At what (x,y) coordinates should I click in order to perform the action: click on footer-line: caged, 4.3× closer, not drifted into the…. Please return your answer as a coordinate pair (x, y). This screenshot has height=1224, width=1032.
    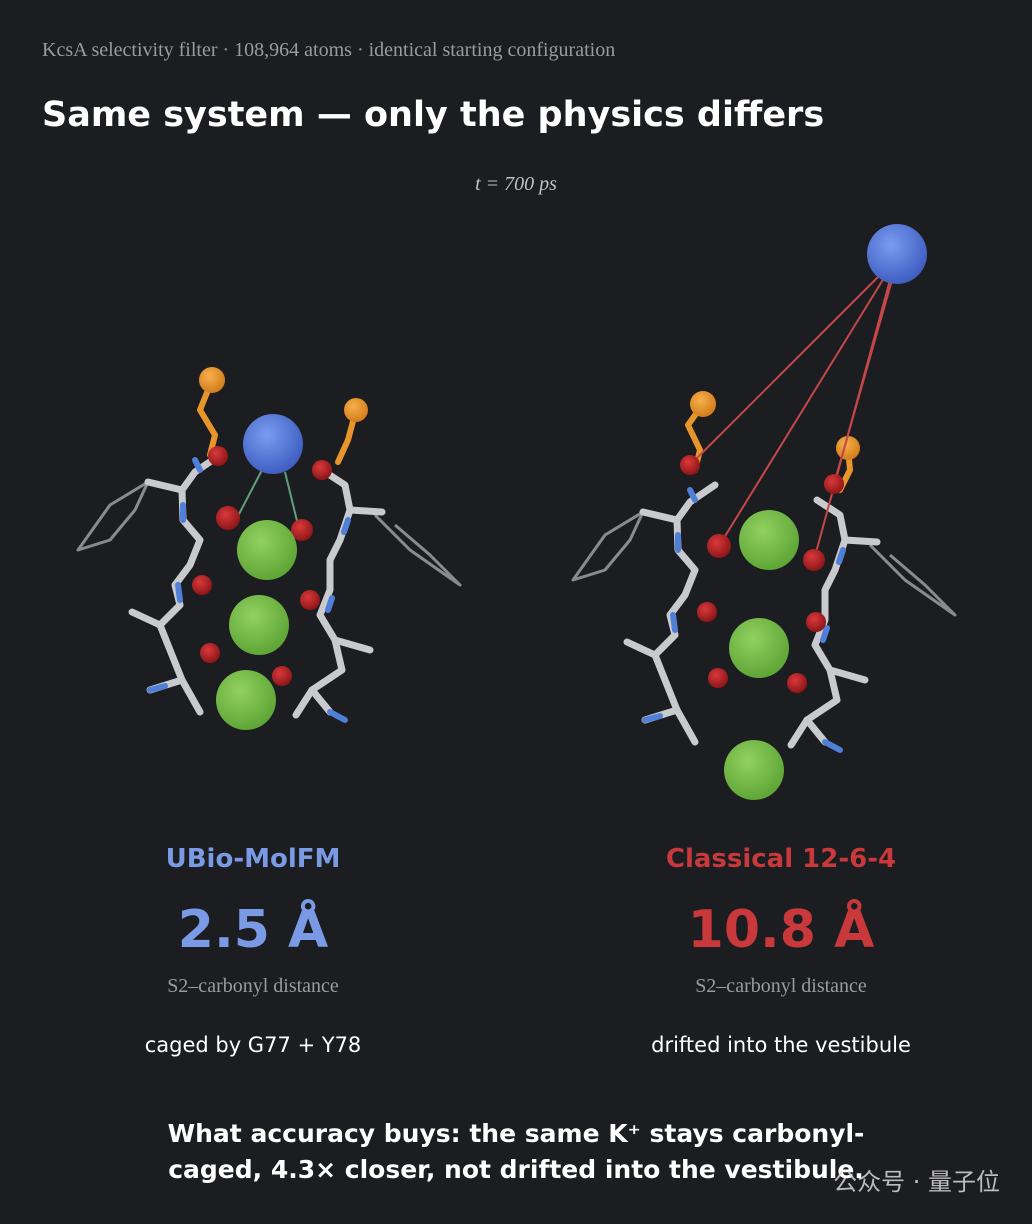
    Looking at the image, I should click on (516, 1169).